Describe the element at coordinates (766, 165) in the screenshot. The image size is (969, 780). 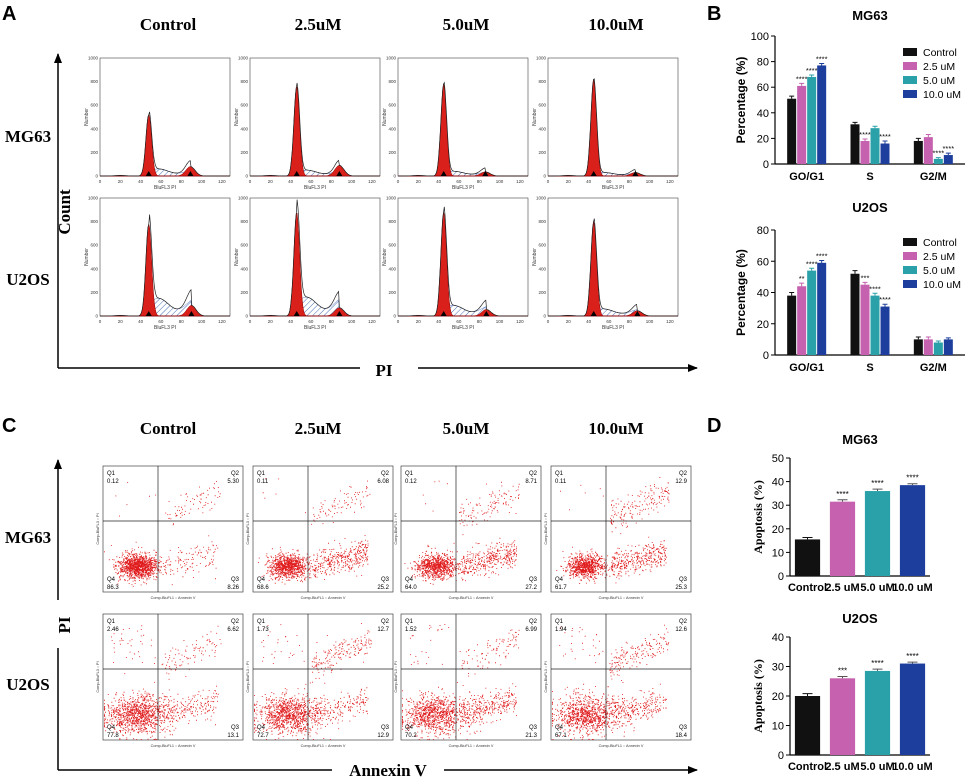
I see `bar-y-tick: 0` at that location.